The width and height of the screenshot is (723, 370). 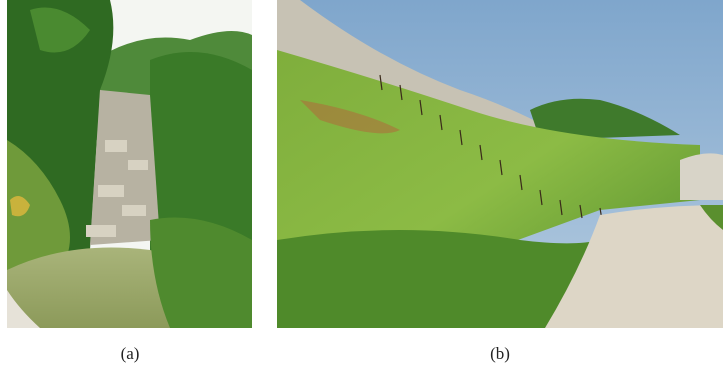 I want to click on caption-a: (a), so click(x=130, y=353).